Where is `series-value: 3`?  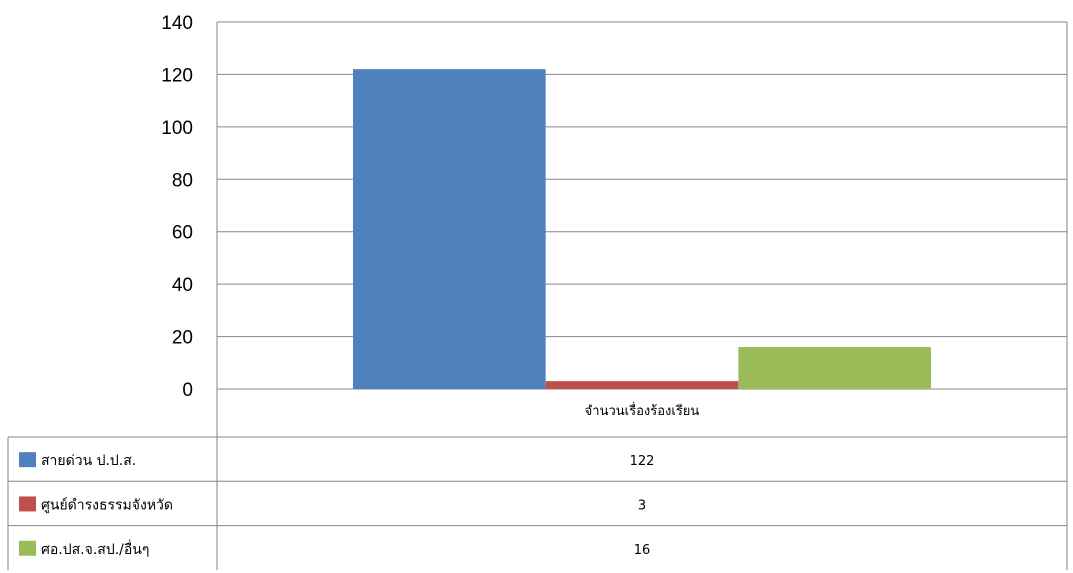
series-value: 3 is located at coordinates (642, 505).